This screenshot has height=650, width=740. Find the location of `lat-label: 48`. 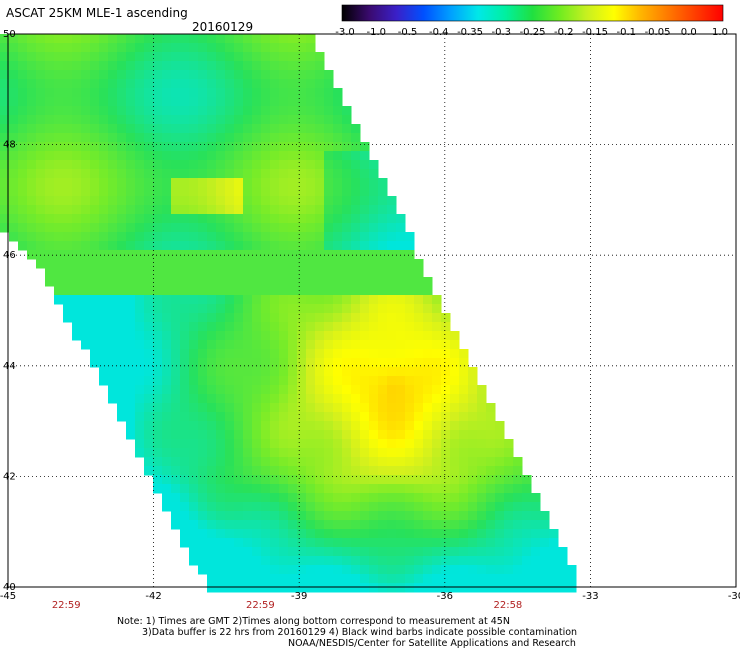

lat-label: 48 is located at coordinates (9, 145).